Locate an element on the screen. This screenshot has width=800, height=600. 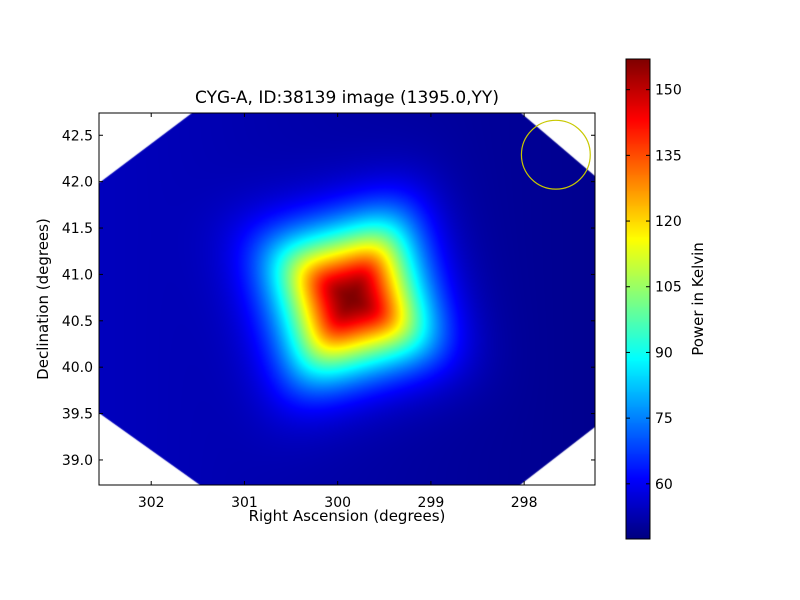
x-tick-label: 298 is located at coordinates (524, 503).